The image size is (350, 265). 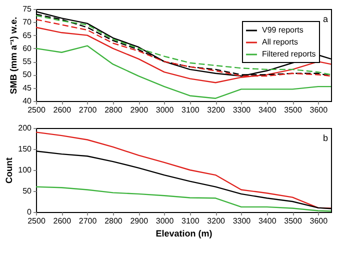 What do you see at coordinates (280, 42) in the screenshot?
I see `legend-label: All reports` at bounding box center [280, 42].